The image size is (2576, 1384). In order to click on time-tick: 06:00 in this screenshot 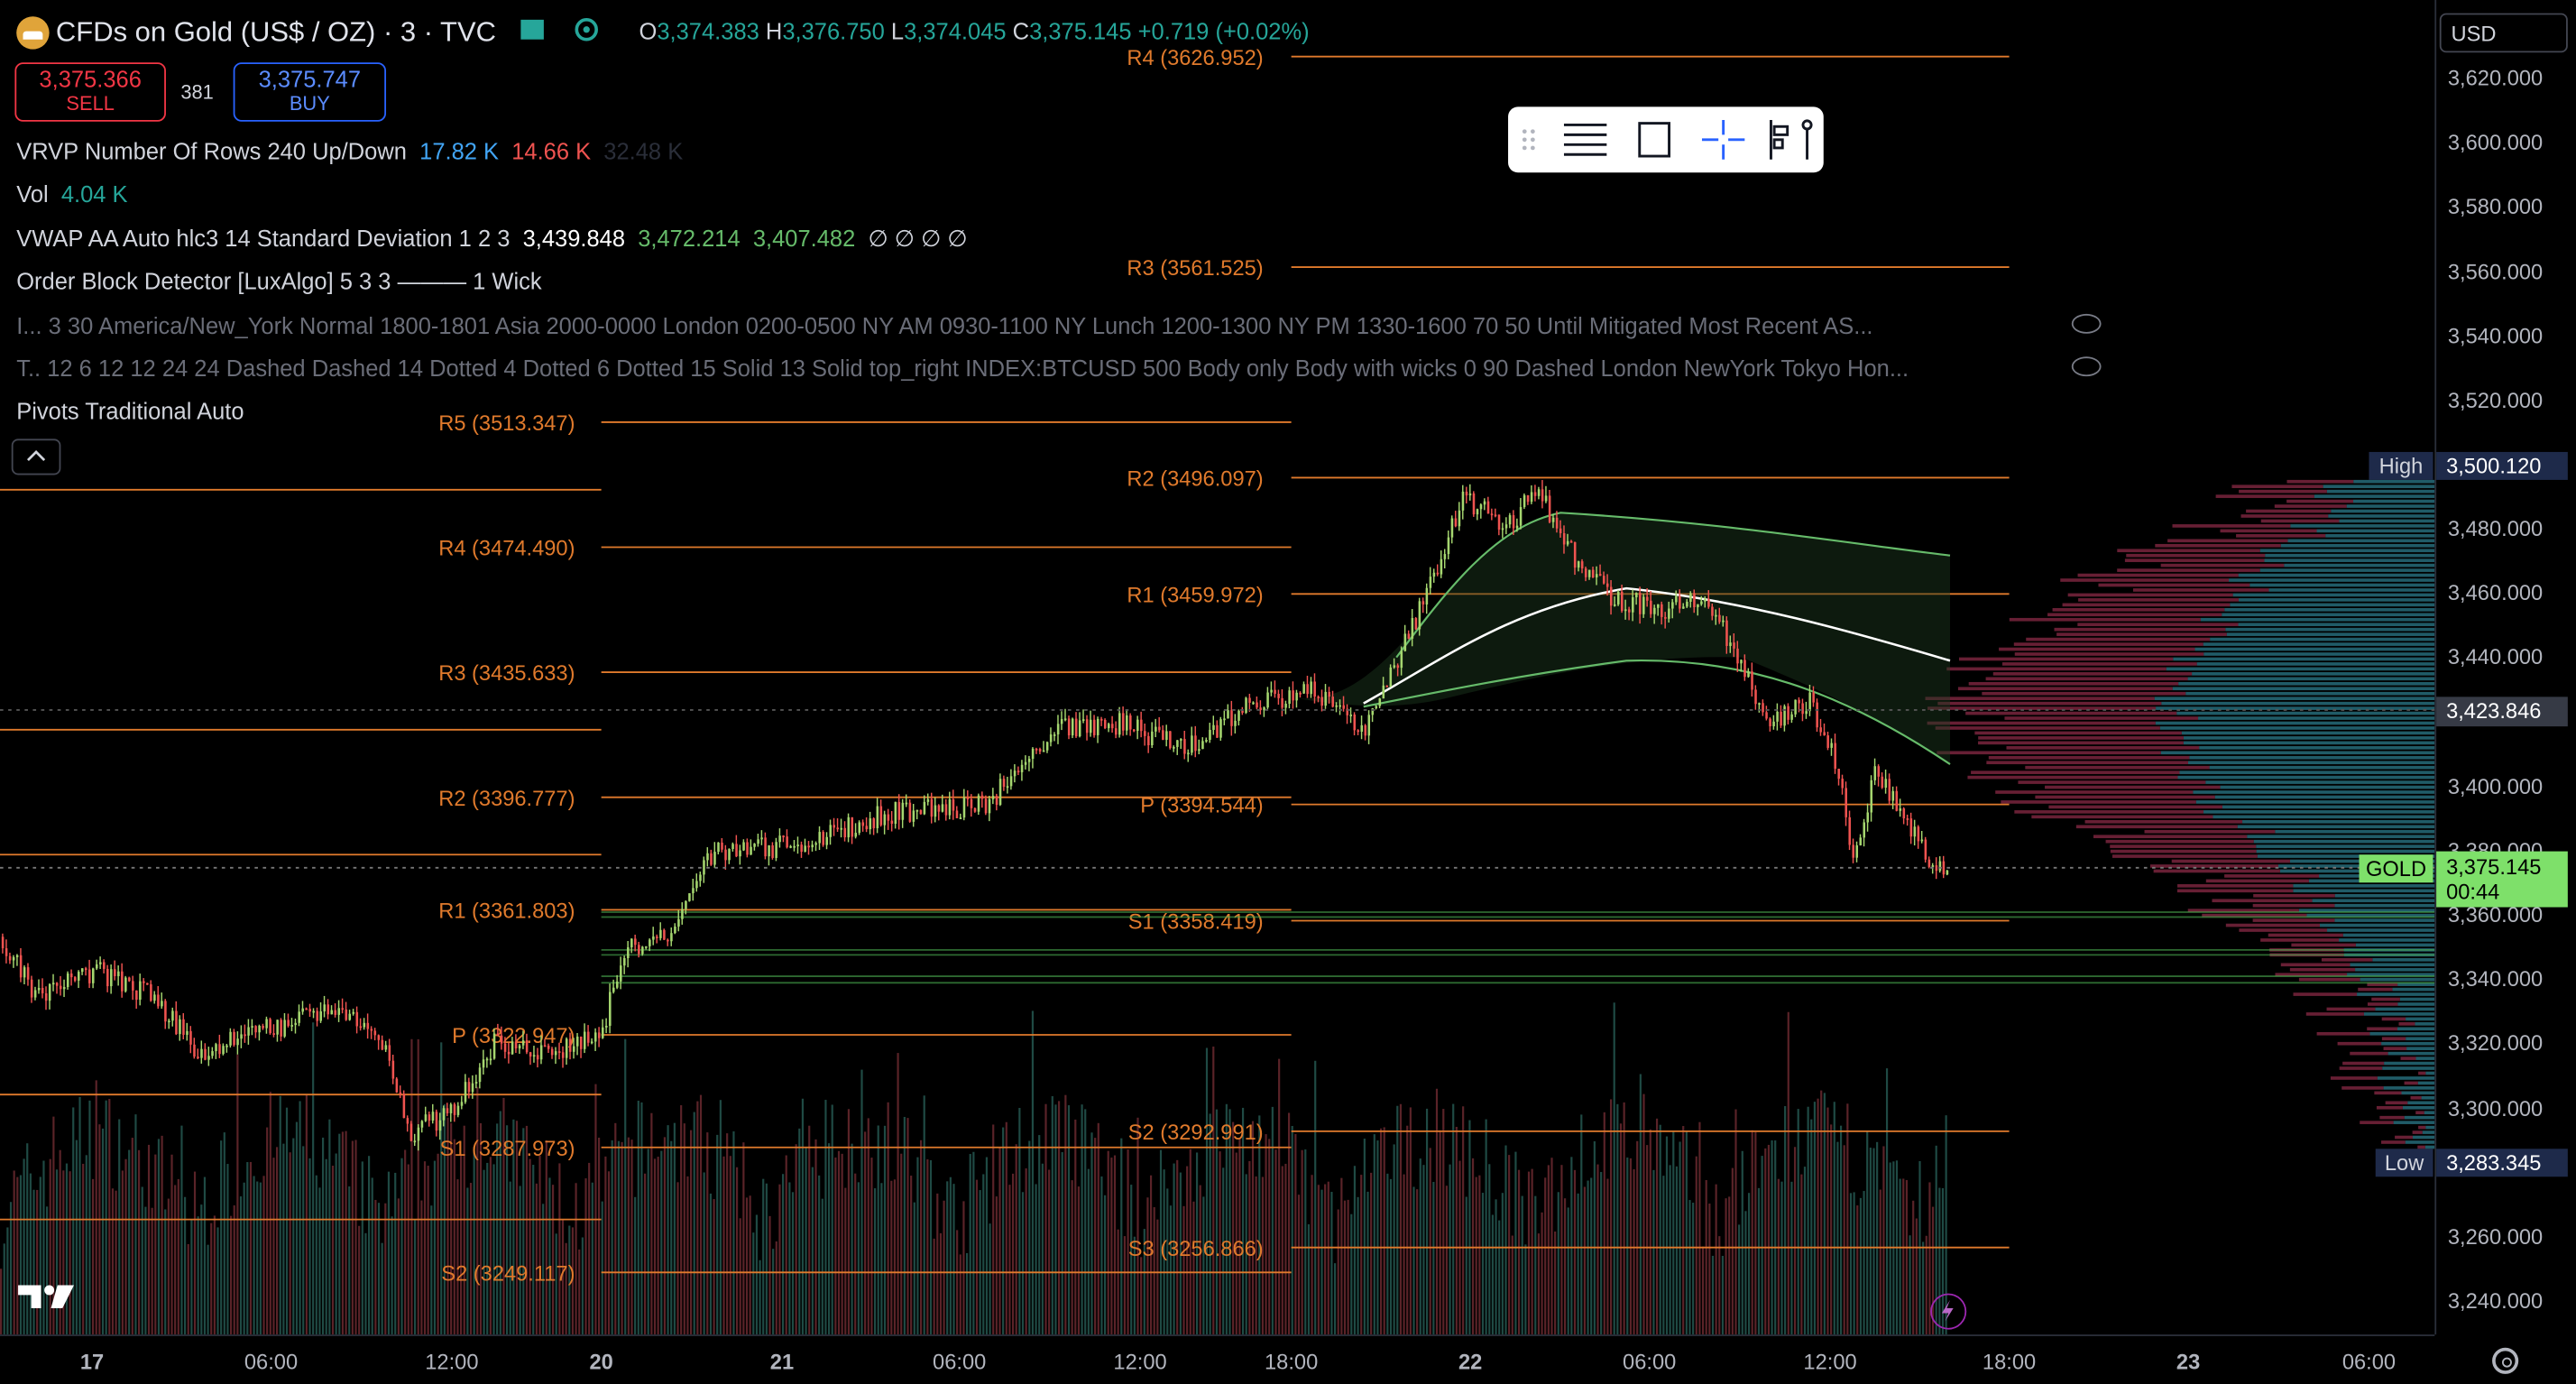, I will do `click(1650, 1361)`.